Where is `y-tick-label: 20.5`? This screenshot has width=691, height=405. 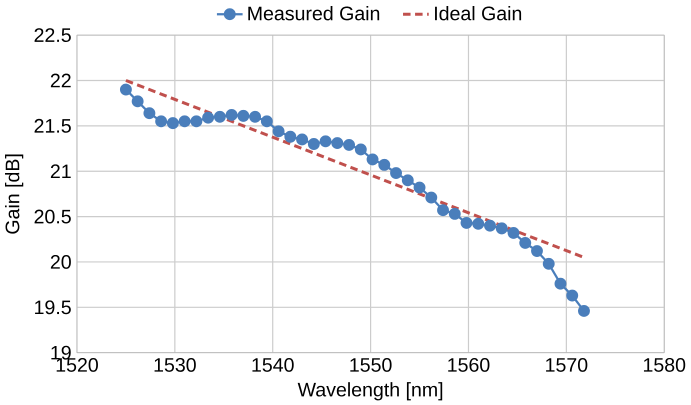 y-tick-label: 20.5 is located at coordinates (52, 216).